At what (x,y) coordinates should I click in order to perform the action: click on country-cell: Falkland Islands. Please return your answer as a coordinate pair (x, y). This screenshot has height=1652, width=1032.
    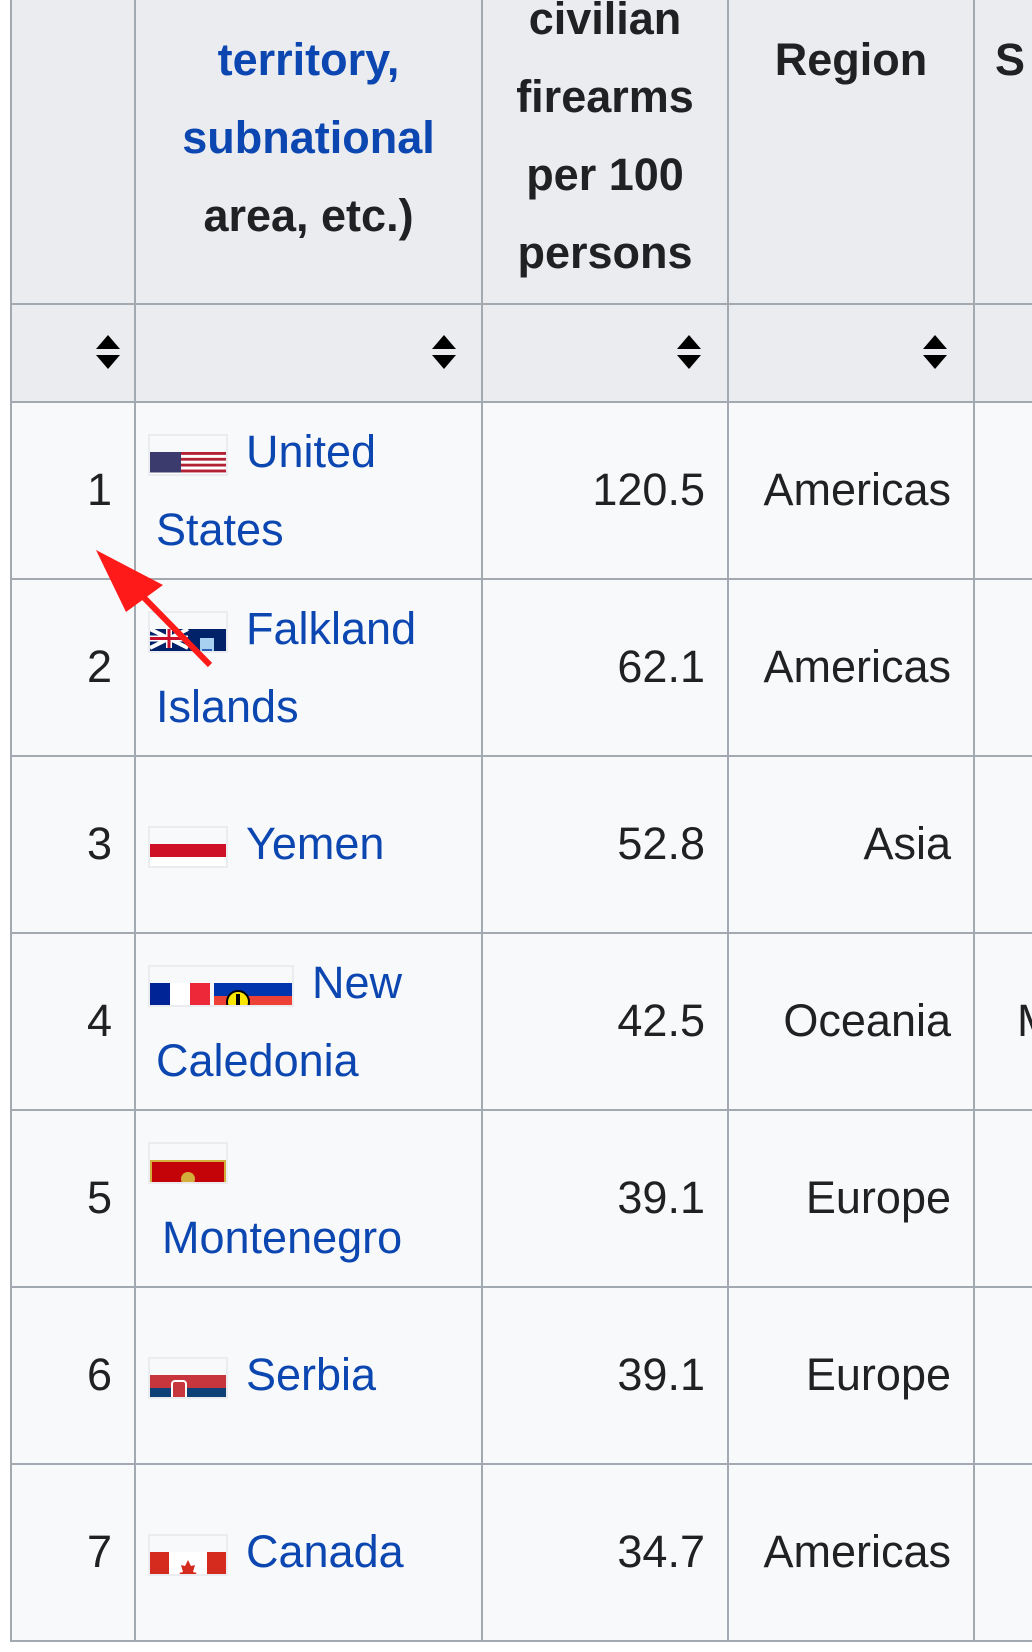
    Looking at the image, I should click on (309, 668).